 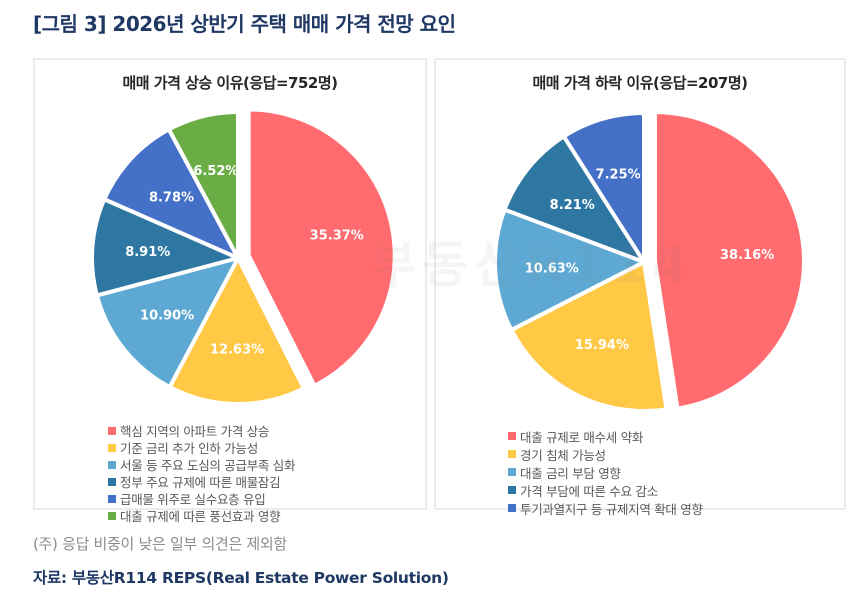 What do you see at coordinates (563, 455) in the screenshot?
I see `legend-label: 경기 침체 가능성` at bounding box center [563, 455].